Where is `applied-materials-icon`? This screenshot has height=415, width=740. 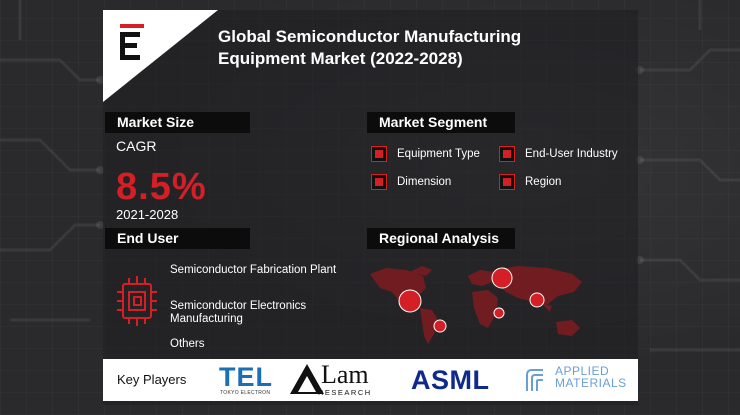 applied-materials-icon is located at coordinates (534, 380).